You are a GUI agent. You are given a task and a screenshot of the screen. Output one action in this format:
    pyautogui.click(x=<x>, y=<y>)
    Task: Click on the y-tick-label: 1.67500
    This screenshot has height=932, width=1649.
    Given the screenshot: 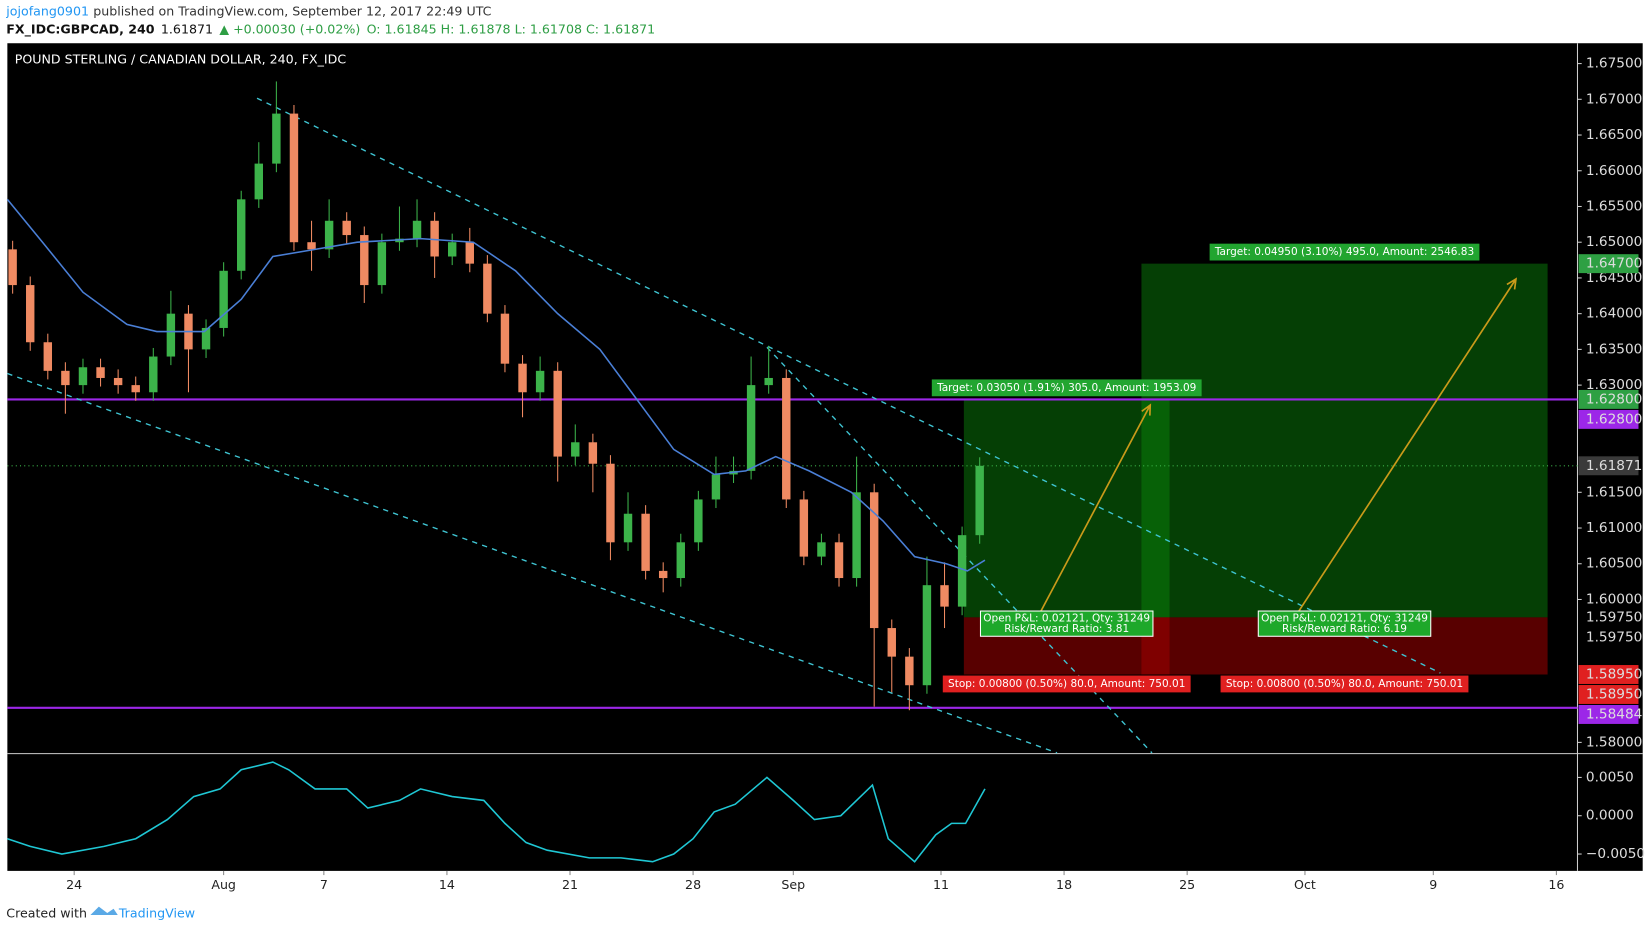 What is the action you would take?
    pyautogui.click(x=1614, y=64)
    